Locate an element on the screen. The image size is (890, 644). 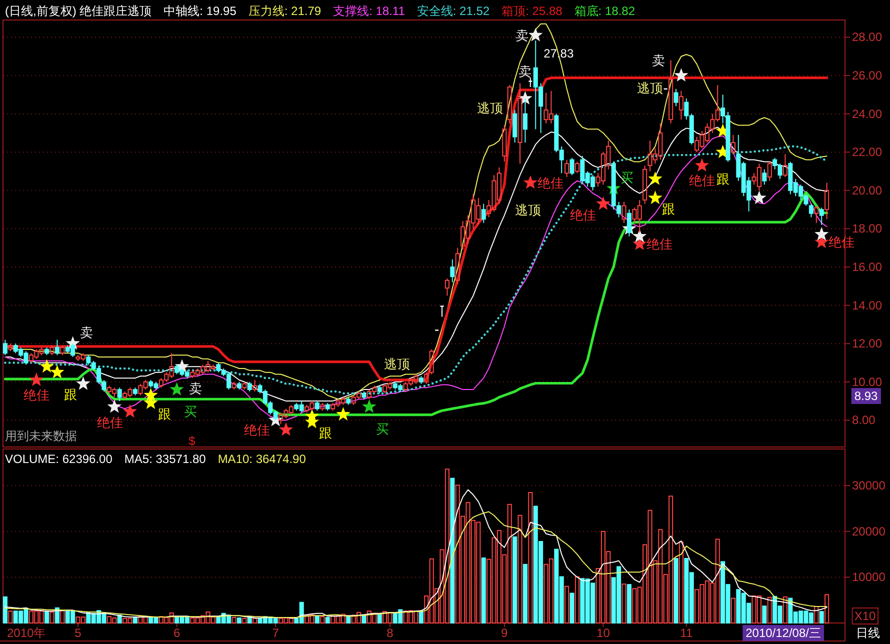
text: 支撑线: 18.11 is located at coordinates (369, 11).